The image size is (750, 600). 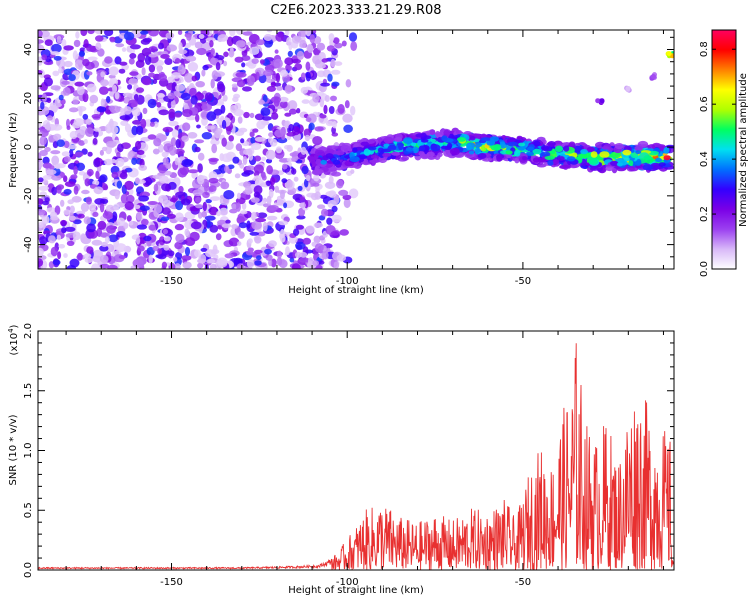 What do you see at coordinates (717, 159) in the screenshot?
I see `colorbar-ticks: 0.0 0.2 0.4 0.6 0.8` at bounding box center [717, 159].